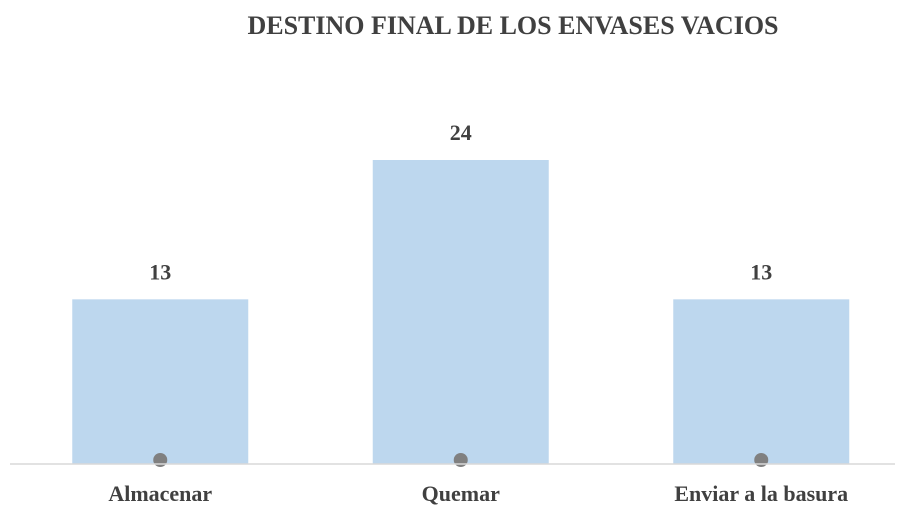  Describe the element at coordinates (160, 493) in the screenshot. I see `x-tick-label: Almacenar` at that location.